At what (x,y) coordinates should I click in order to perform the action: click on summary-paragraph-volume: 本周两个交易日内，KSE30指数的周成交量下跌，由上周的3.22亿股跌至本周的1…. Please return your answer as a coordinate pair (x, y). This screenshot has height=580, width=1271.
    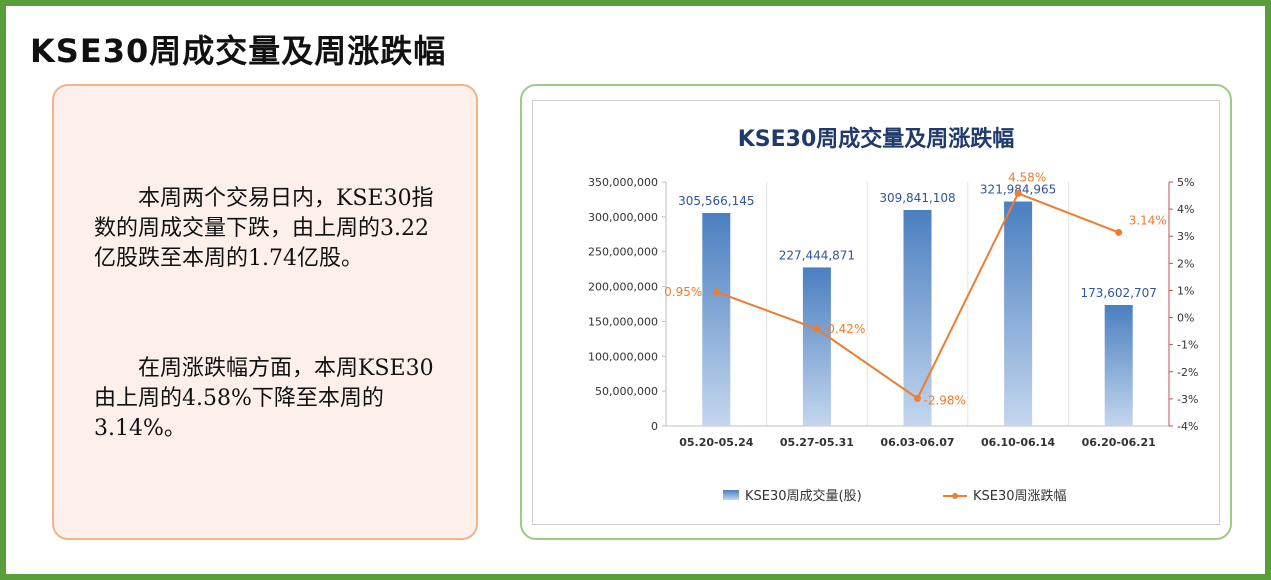
    Looking at the image, I should click on (264, 228).